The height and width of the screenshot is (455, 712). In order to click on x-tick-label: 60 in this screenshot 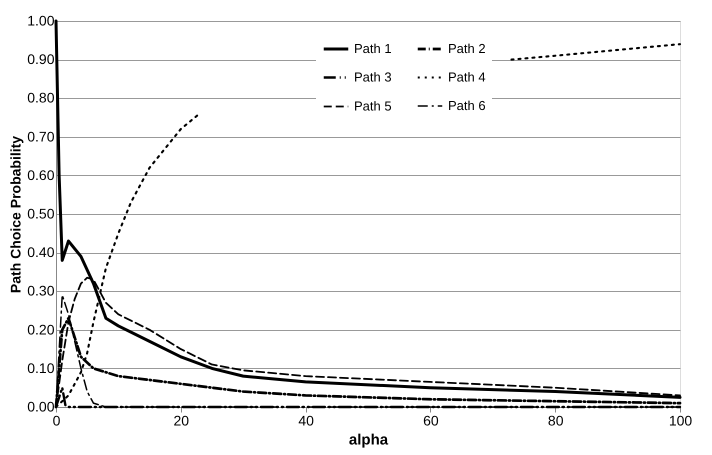, I will do `click(431, 420)`.